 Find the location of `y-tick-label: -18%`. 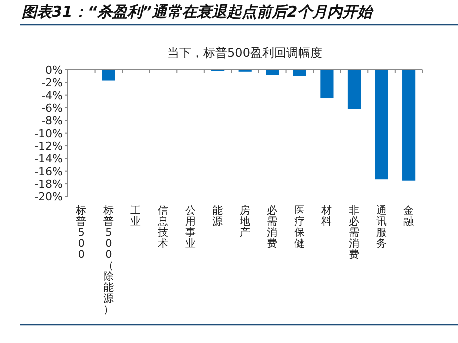

y-tick-label: -18% is located at coordinates (48, 185).